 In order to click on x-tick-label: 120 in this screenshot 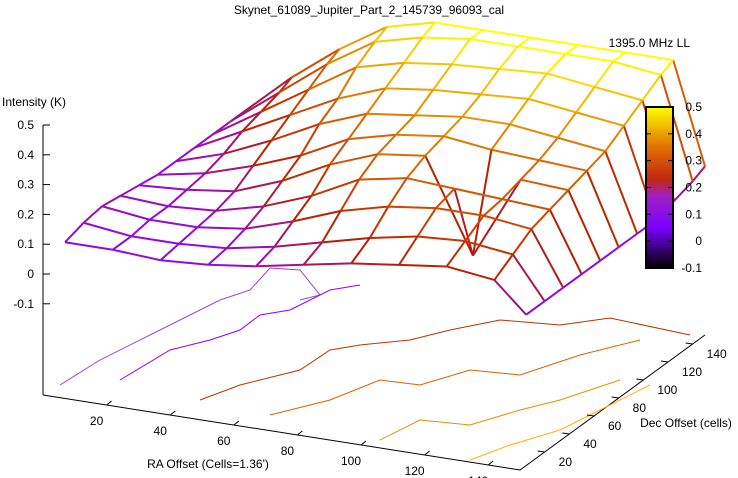, I will do `click(415, 471)`.